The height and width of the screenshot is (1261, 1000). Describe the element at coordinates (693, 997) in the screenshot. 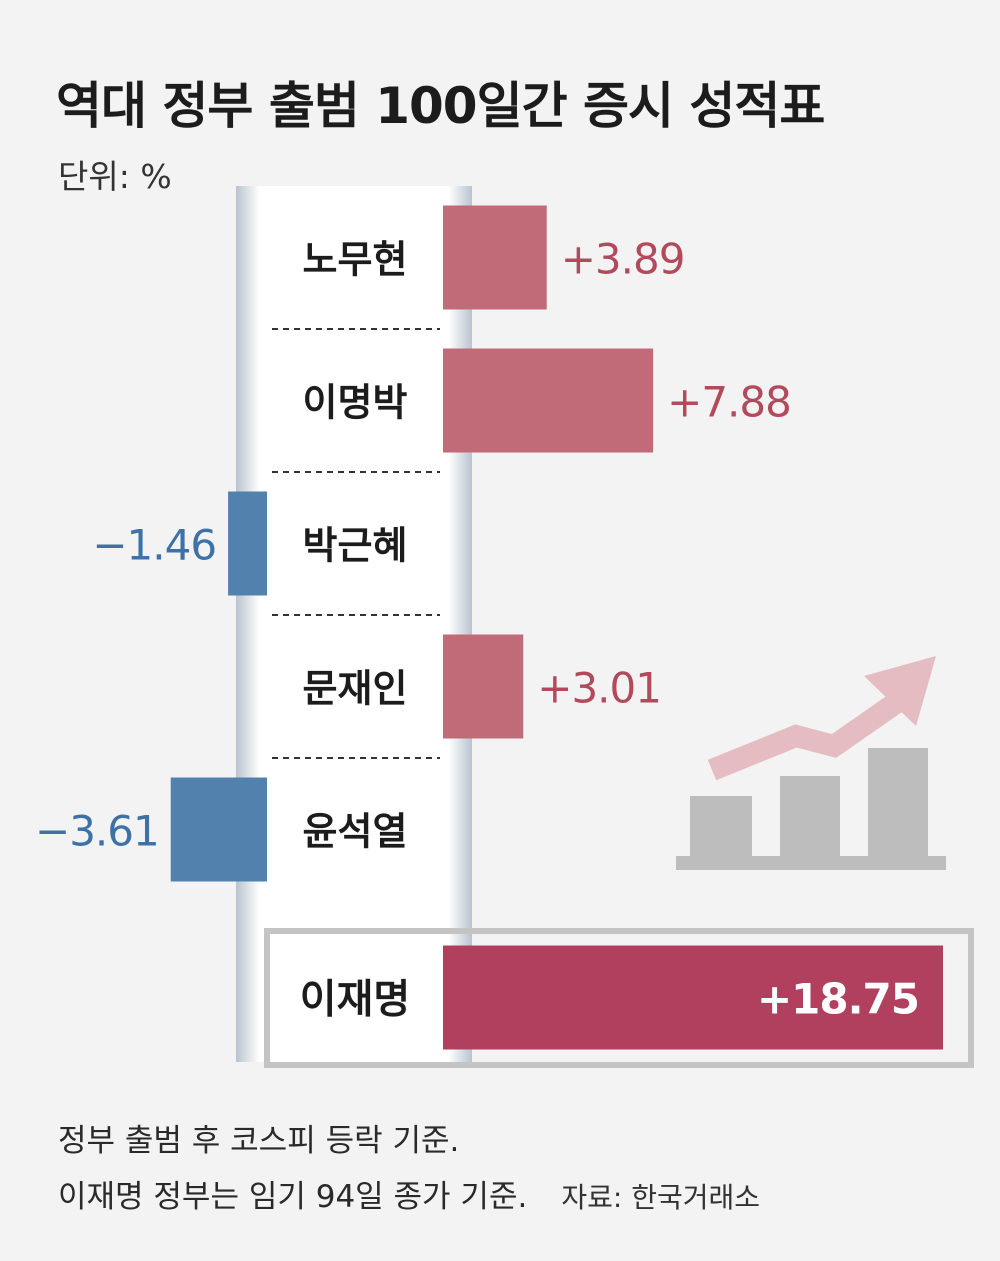

I see `bar-이재명` at that location.